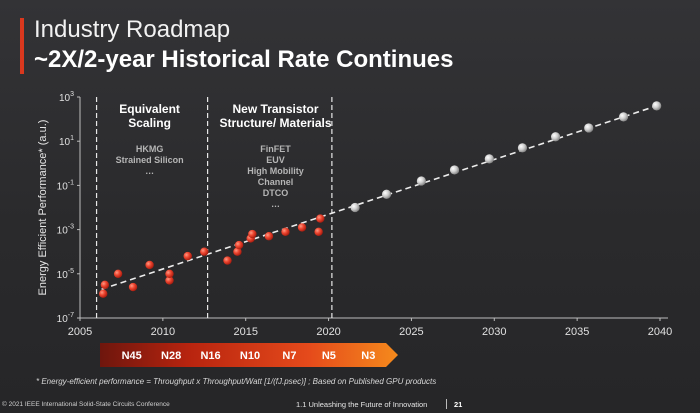  What do you see at coordinates (132, 356) in the screenshot?
I see `process-node-label: N45` at bounding box center [132, 356].